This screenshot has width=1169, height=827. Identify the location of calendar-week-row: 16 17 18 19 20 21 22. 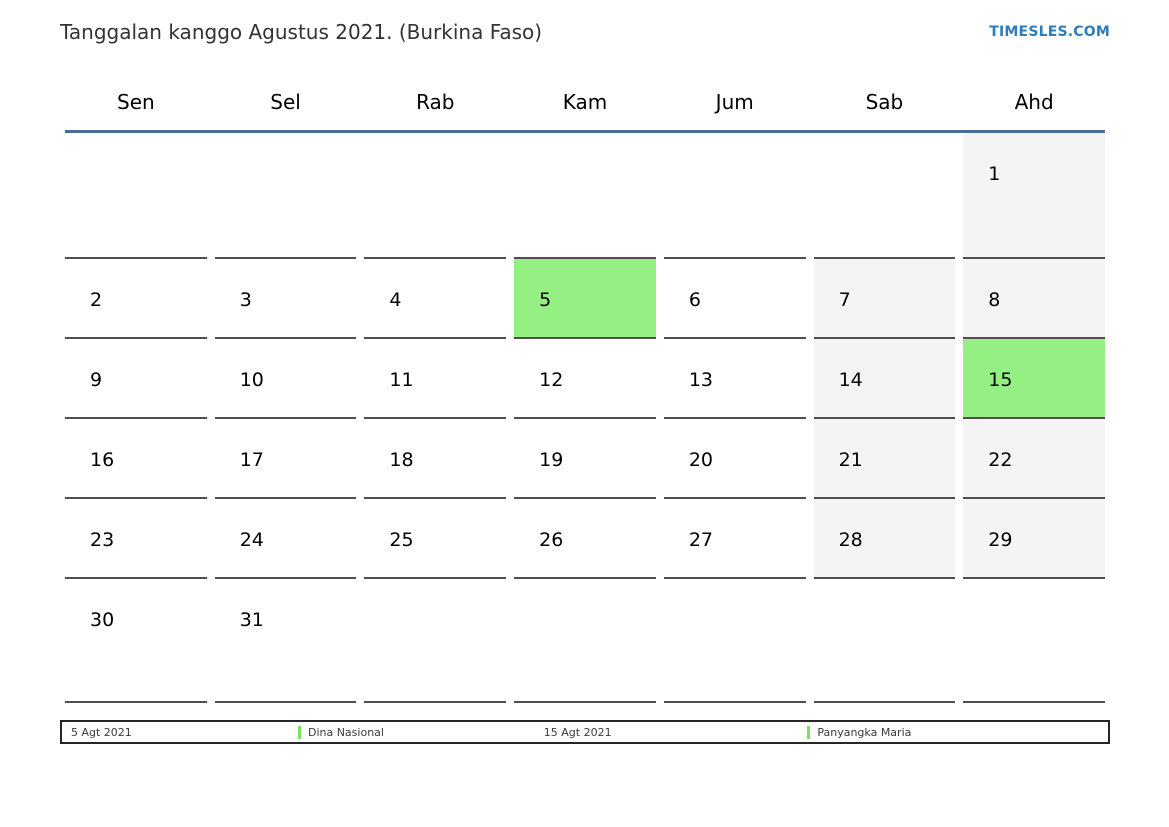
(585, 459).